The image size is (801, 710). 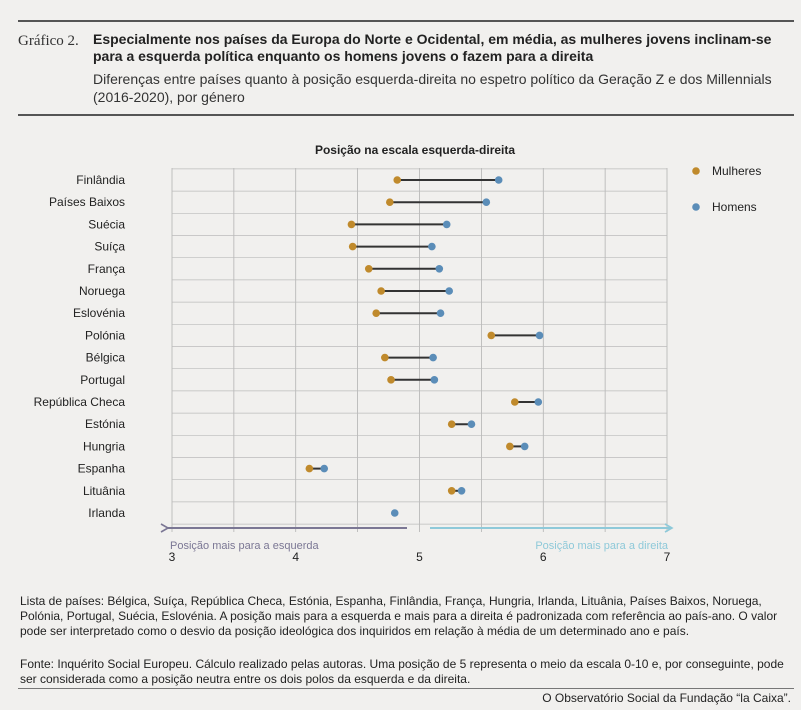 What do you see at coordinates (109, 247) in the screenshot?
I see `category-label: Suíça` at bounding box center [109, 247].